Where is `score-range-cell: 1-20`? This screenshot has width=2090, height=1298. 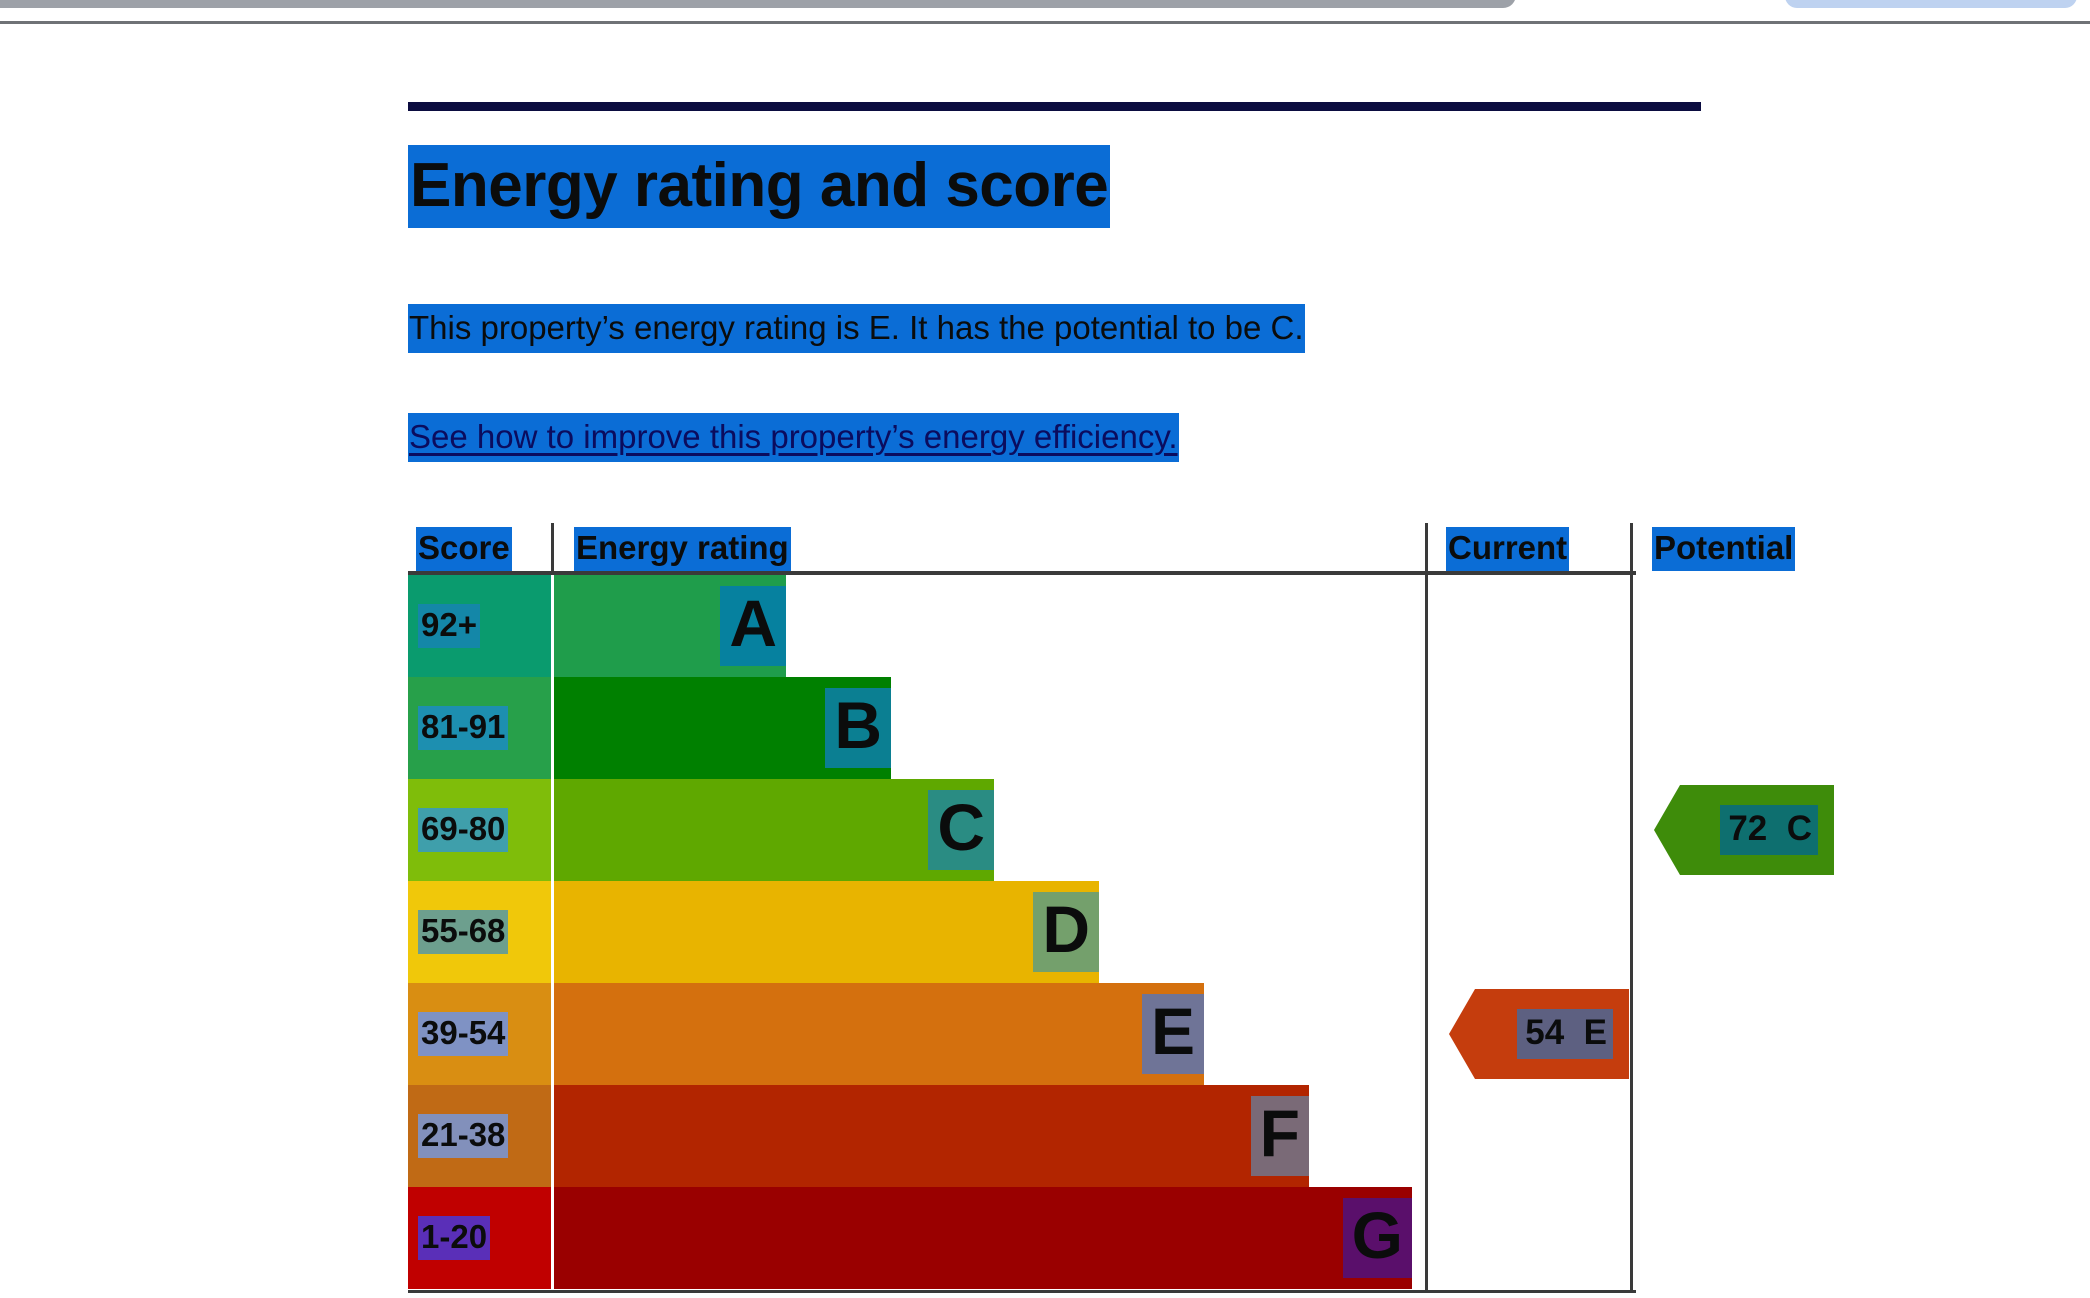 score-range-cell: 1-20 is located at coordinates (479, 1238).